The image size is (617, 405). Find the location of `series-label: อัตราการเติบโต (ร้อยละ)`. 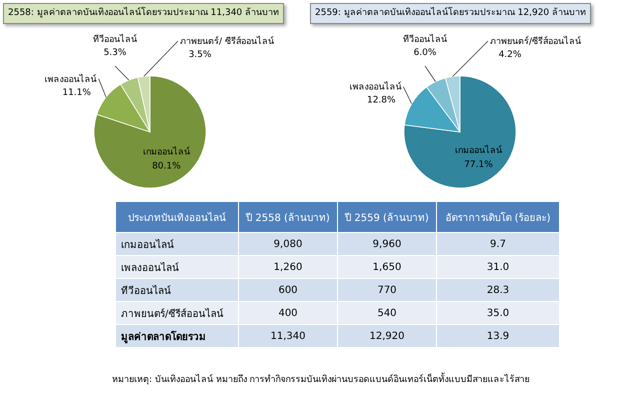

series-label: อัตราการเติบโต (ร้อยละ) is located at coordinates (498, 217).